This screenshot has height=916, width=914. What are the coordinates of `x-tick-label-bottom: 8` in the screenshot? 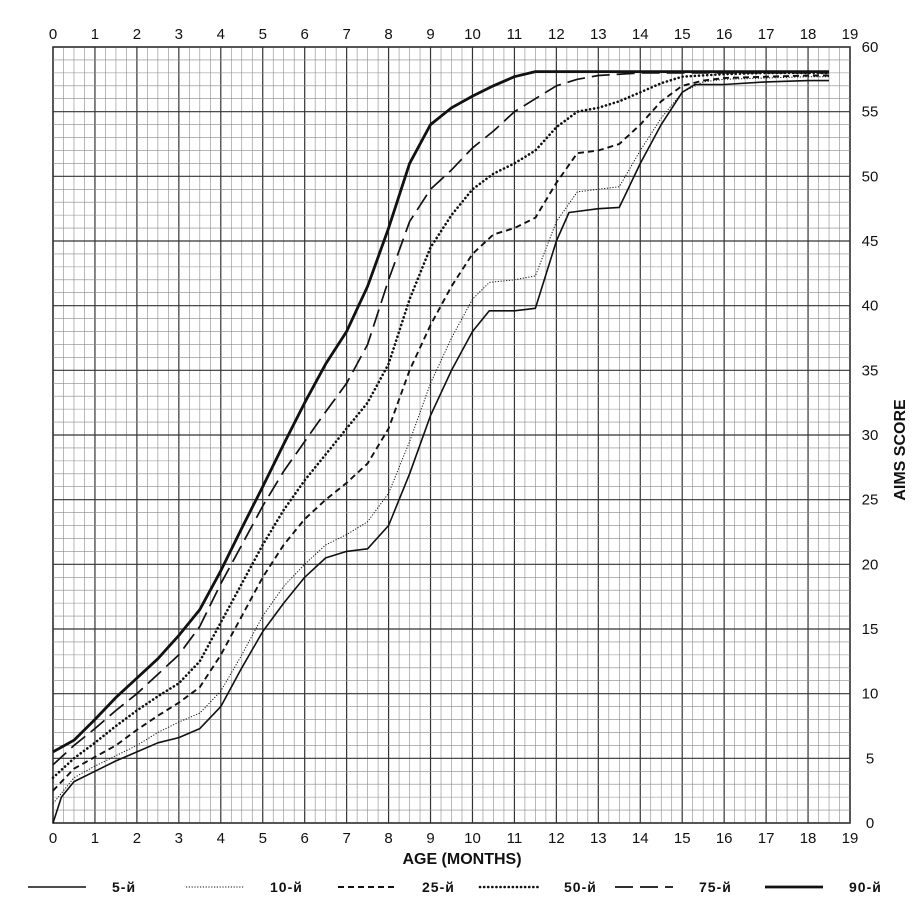 It's located at (388, 838).